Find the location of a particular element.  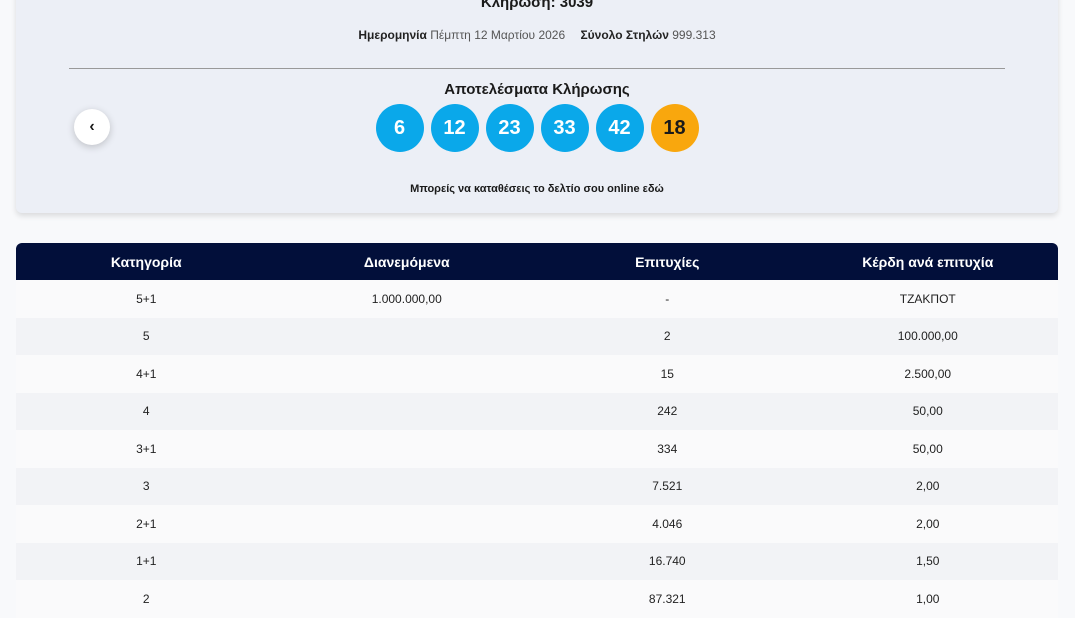

cell-winners: - is located at coordinates (667, 299).